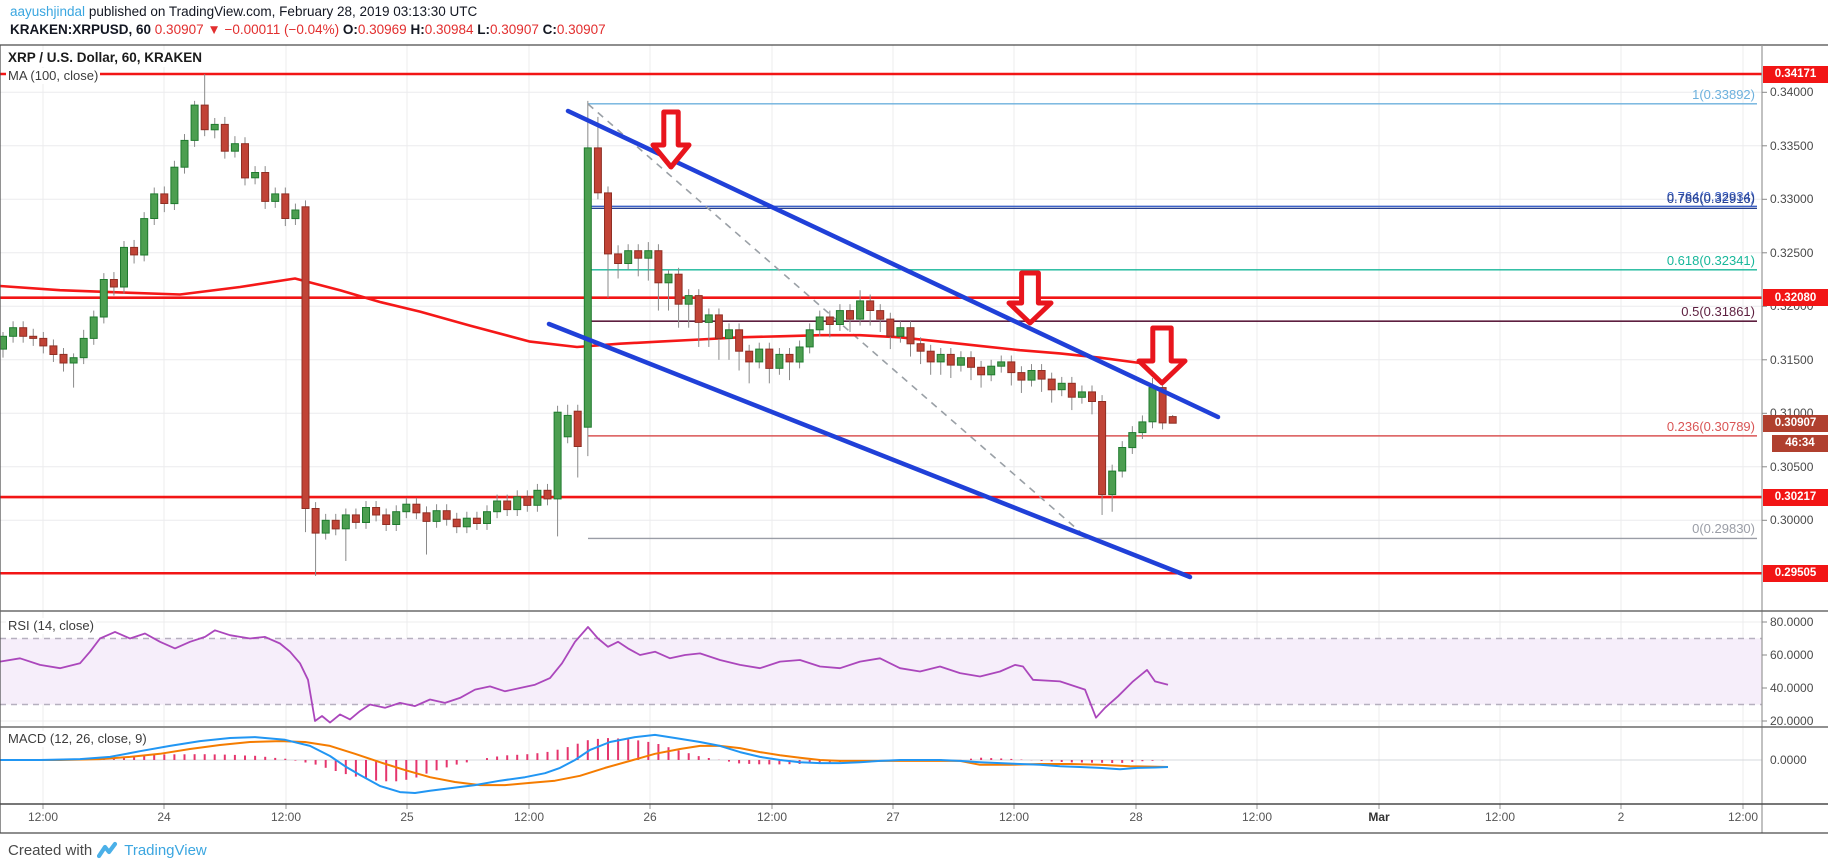 The height and width of the screenshot is (868, 1828). I want to click on open-value: 0.30969, so click(382, 29).